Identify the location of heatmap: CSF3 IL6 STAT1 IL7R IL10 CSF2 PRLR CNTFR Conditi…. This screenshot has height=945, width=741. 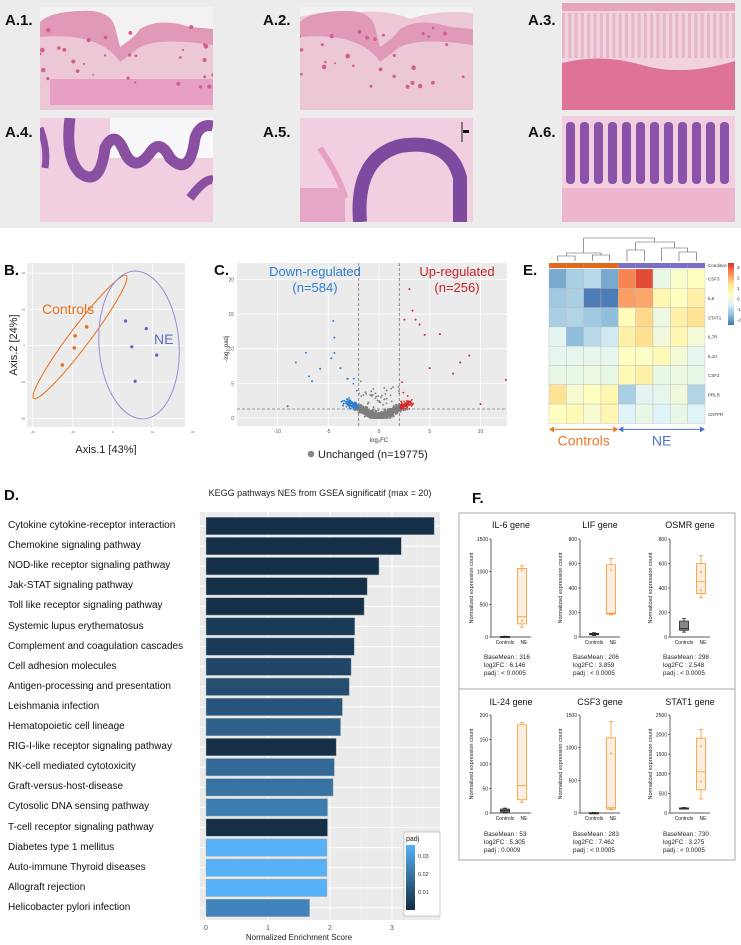
(644, 342).